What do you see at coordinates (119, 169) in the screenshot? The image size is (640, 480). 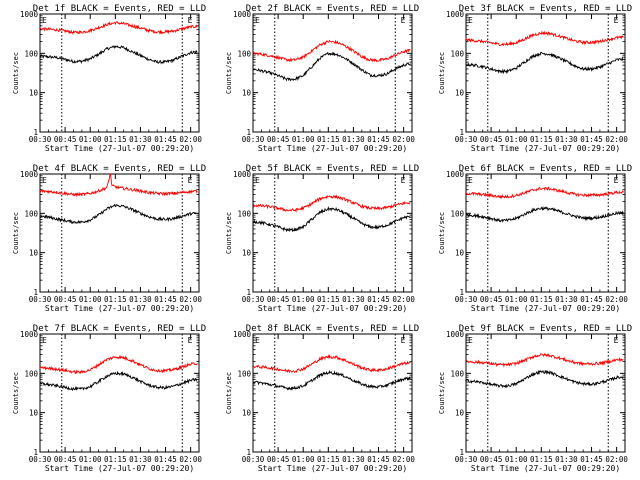 I see `panel-title: Det 4f BLACK = Events, RED = LLD` at bounding box center [119, 169].